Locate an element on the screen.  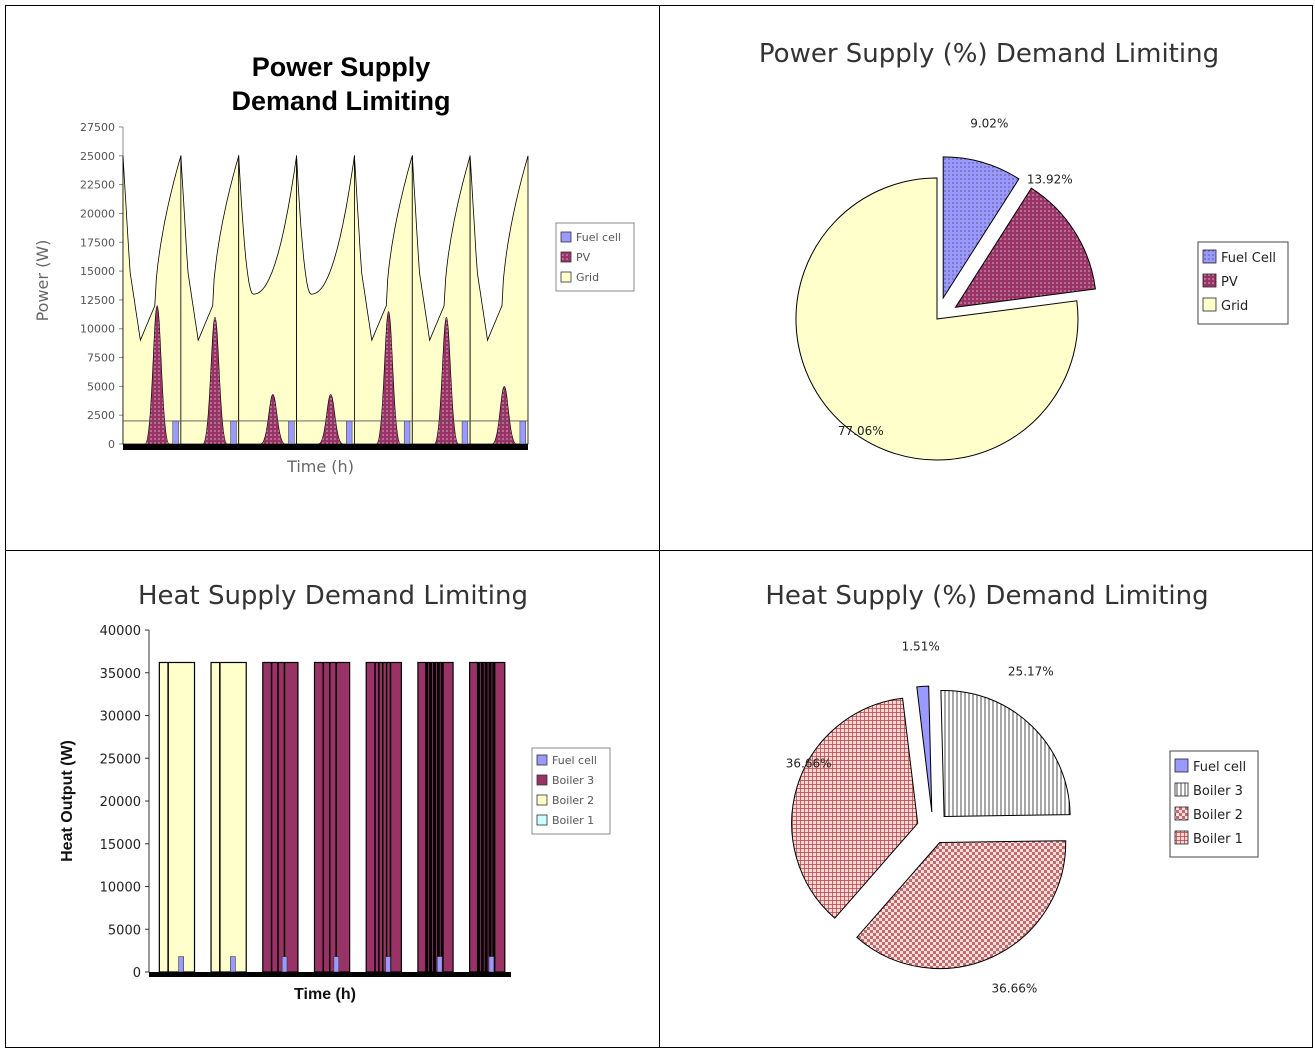
grid-divider-vertical is located at coordinates (659, 526).